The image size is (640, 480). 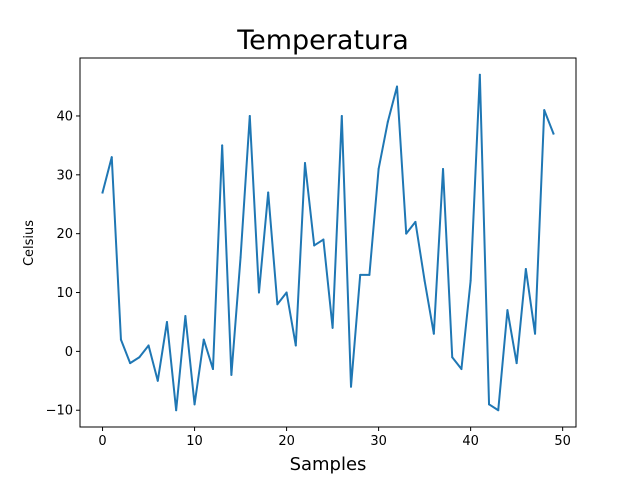 I want to click on y-tick-label: 0, so click(x=69, y=352).